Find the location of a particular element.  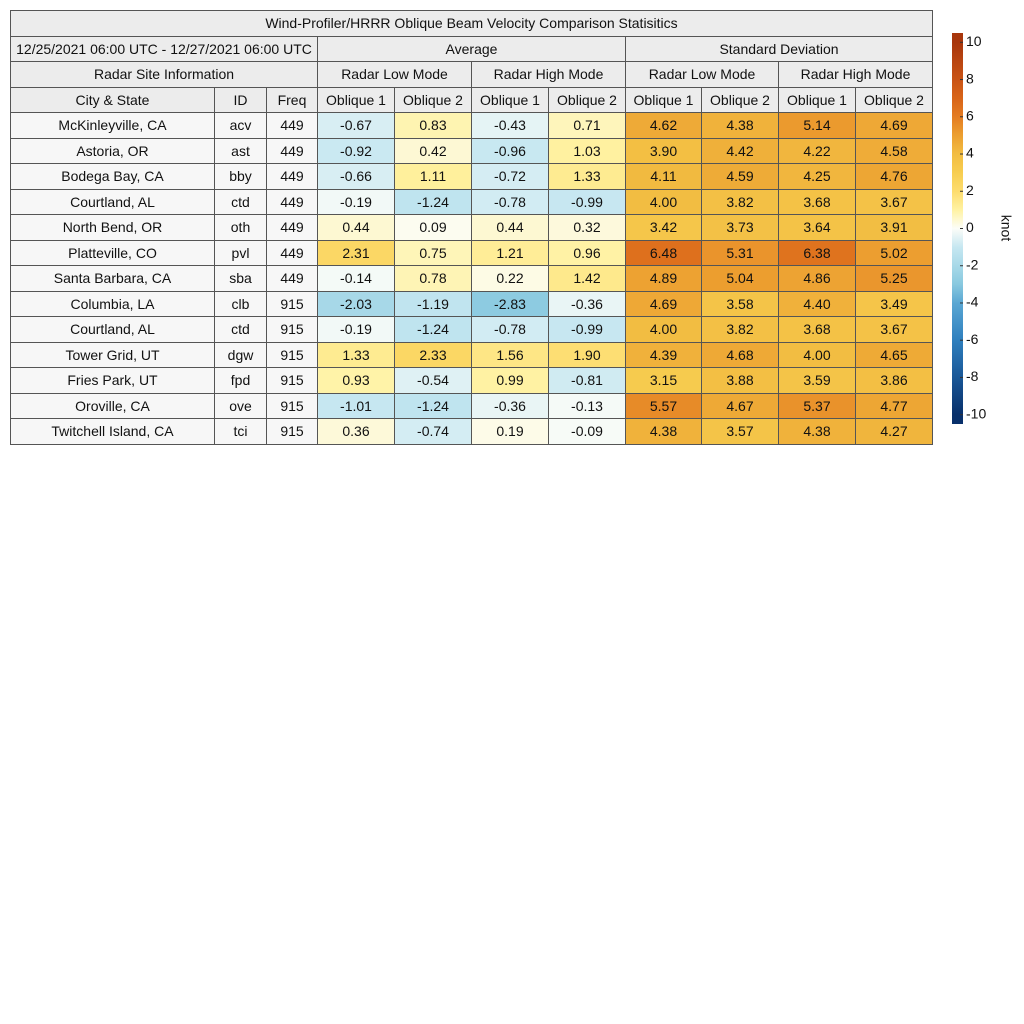

value-cell: -0.43 is located at coordinates (510, 125).